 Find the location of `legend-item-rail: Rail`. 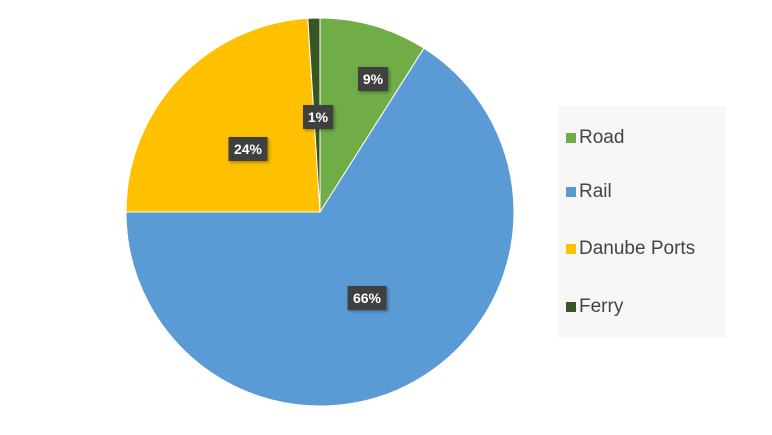

legend-item-rail: Rail is located at coordinates (589, 192).